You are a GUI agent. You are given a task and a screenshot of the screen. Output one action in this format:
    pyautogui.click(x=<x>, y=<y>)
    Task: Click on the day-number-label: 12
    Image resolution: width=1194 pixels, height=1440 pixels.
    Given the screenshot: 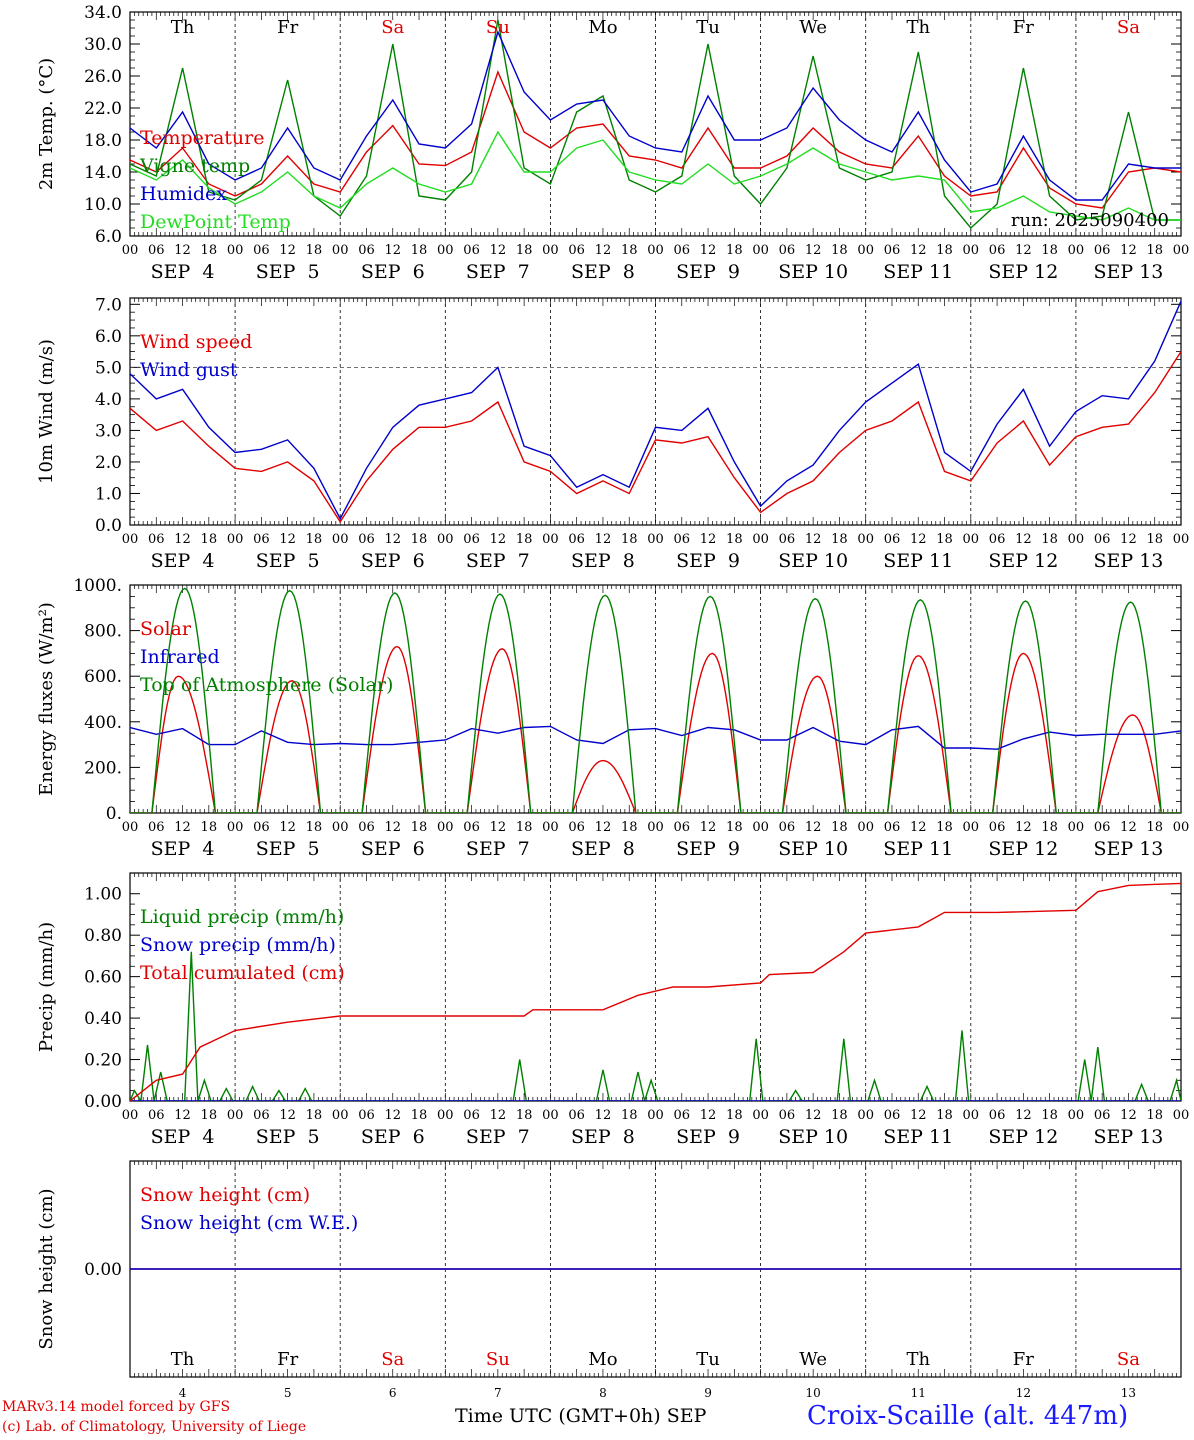 What is the action you would take?
    pyautogui.click(x=1023, y=1393)
    